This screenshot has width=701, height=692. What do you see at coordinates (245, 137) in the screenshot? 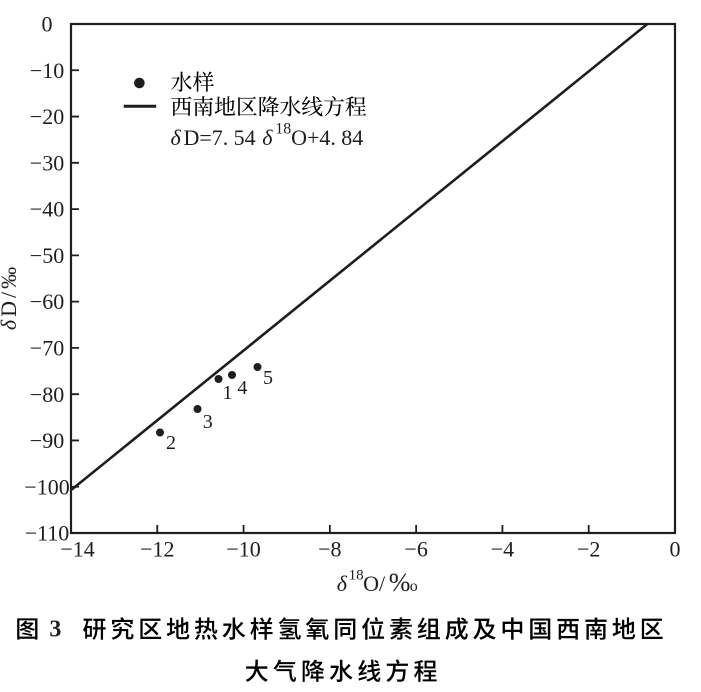
I see `svg-text: 54` at bounding box center [245, 137].